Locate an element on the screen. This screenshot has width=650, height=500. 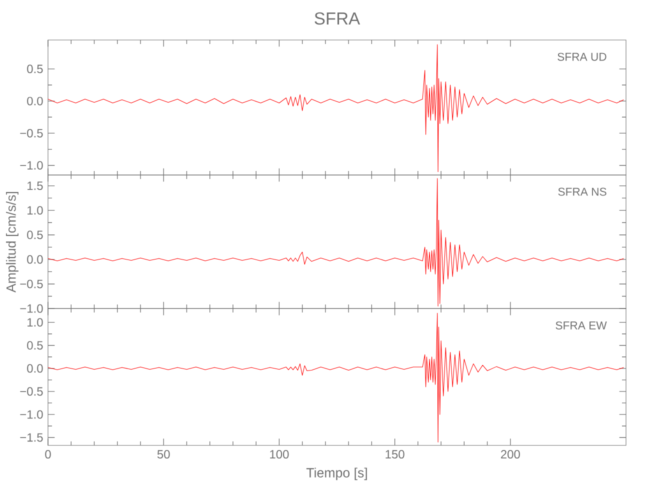
x-tick-label: 150 is located at coordinates (395, 454).